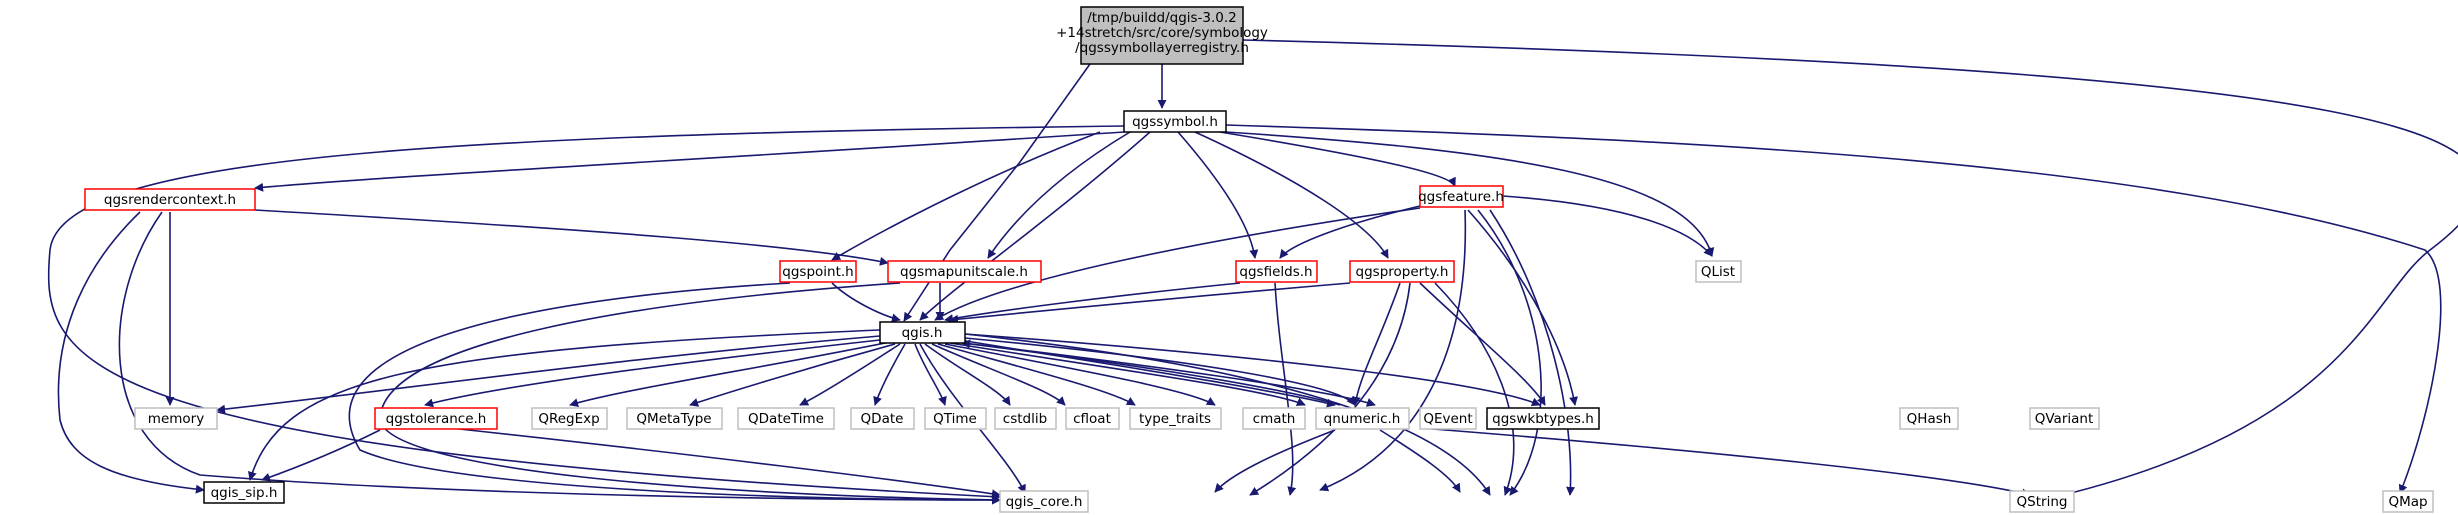 This screenshot has height=515, width=2458. I want to click on node-qevent: QEvent, so click(1448, 418).